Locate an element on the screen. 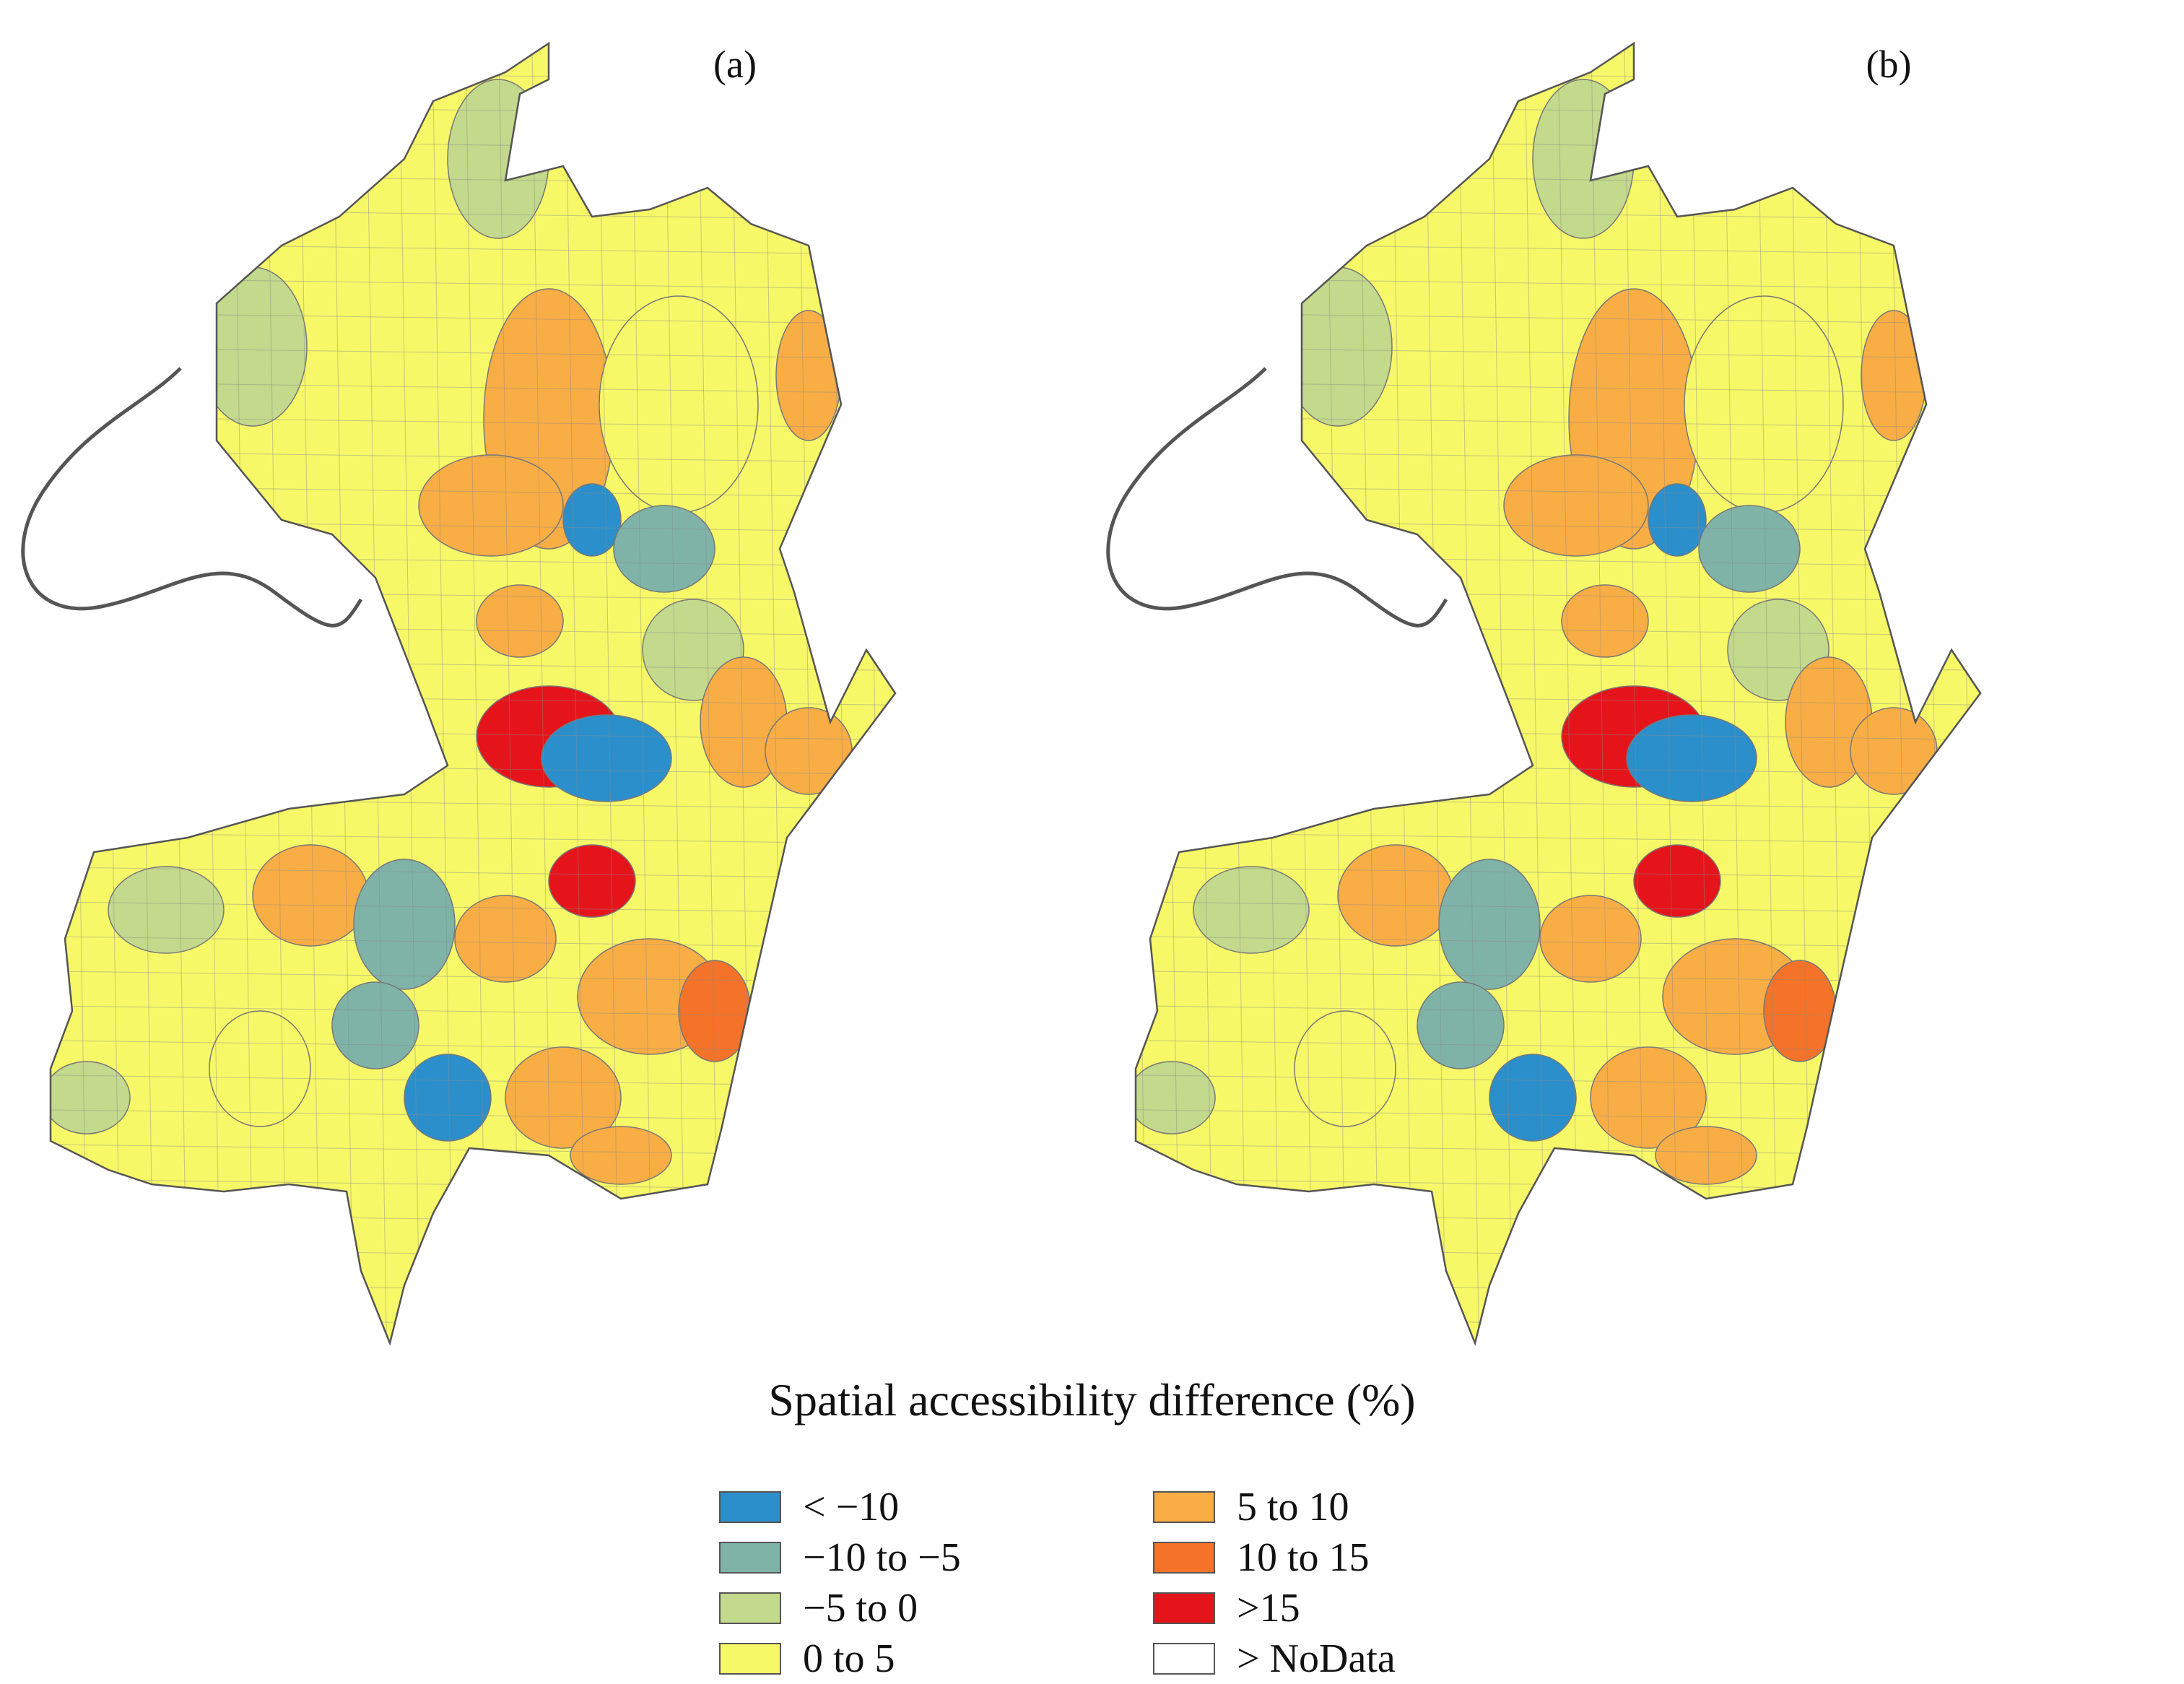 Image resolution: width=2184 pixels, height=1684 pixels. legend-label: 10 to 15 is located at coordinates (1303, 1558).